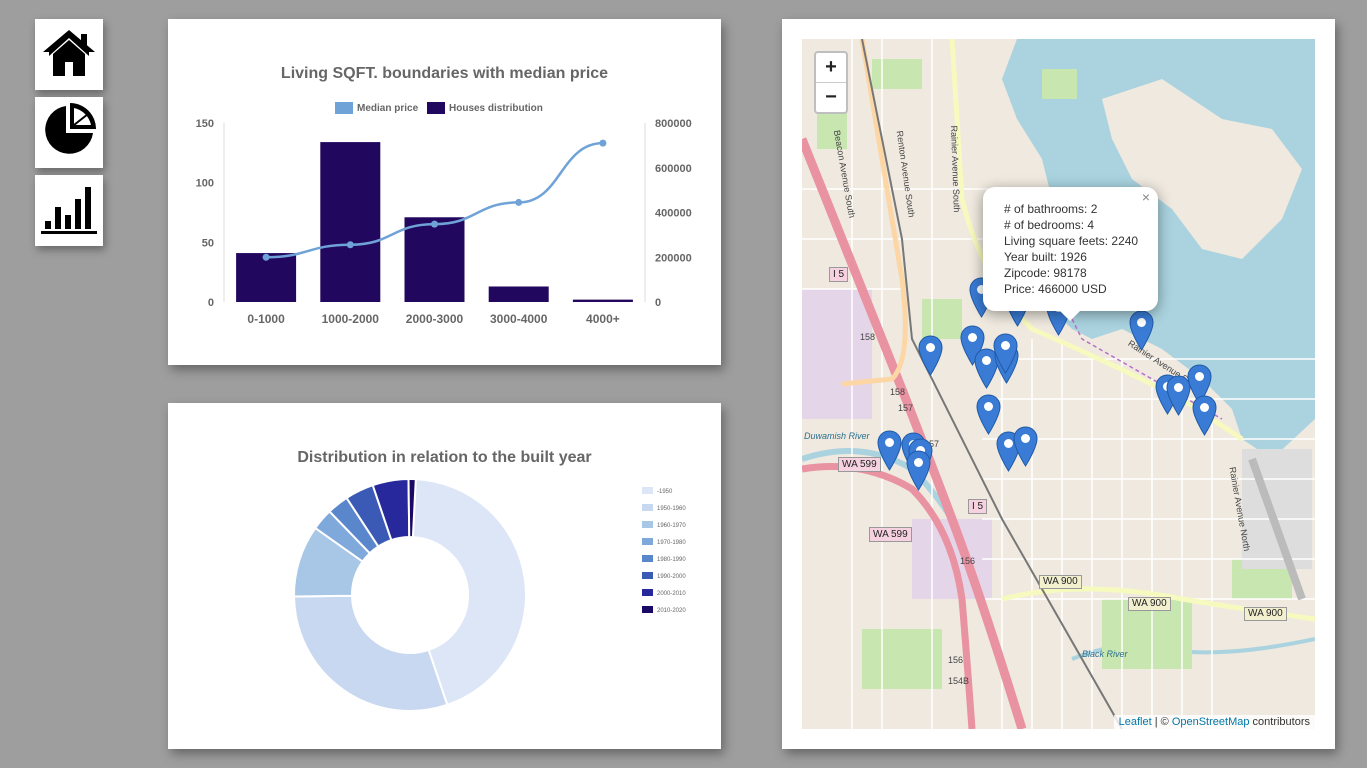 The width and height of the screenshot is (1367, 768). What do you see at coordinates (647, 592) in the screenshot?
I see `legend-swatch-2000-2010` at bounding box center [647, 592].